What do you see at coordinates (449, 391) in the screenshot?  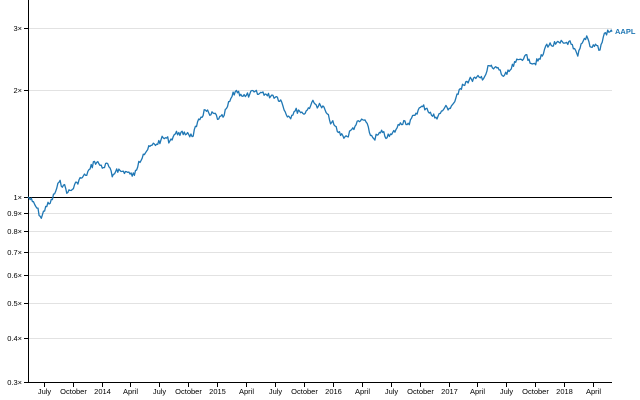 I see `x-tick-label: 2017` at bounding box center [449, 391].